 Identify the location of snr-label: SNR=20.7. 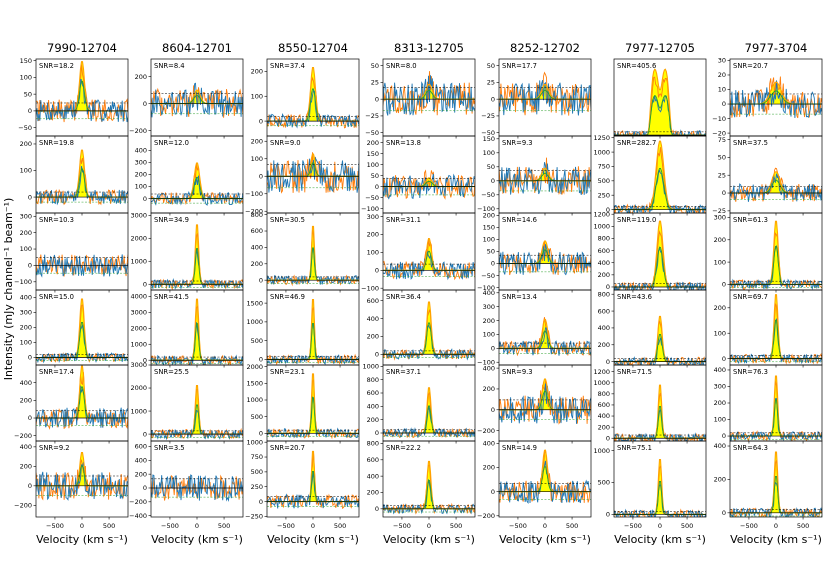
(287, 448).